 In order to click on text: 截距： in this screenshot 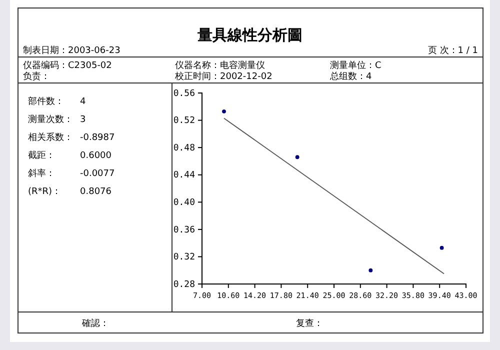, I will do `click(41, 155)`.